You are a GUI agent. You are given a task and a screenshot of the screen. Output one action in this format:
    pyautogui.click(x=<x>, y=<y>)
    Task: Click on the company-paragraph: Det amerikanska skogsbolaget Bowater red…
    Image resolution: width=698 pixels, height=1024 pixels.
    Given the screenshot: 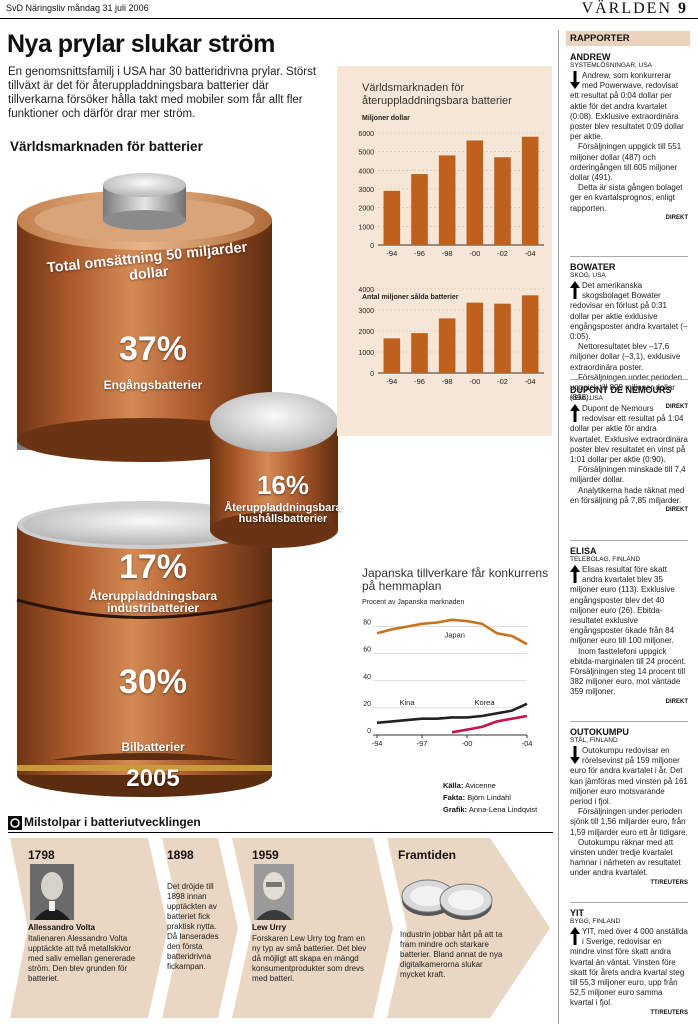 What is the action you would take?
    pyautogui.click(x=629, y=311)
    